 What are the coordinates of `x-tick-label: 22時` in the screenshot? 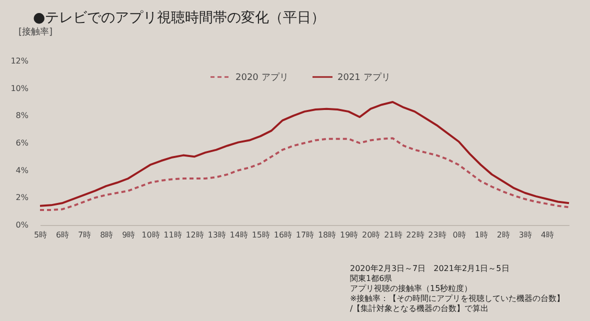 It's located at (415, 235).